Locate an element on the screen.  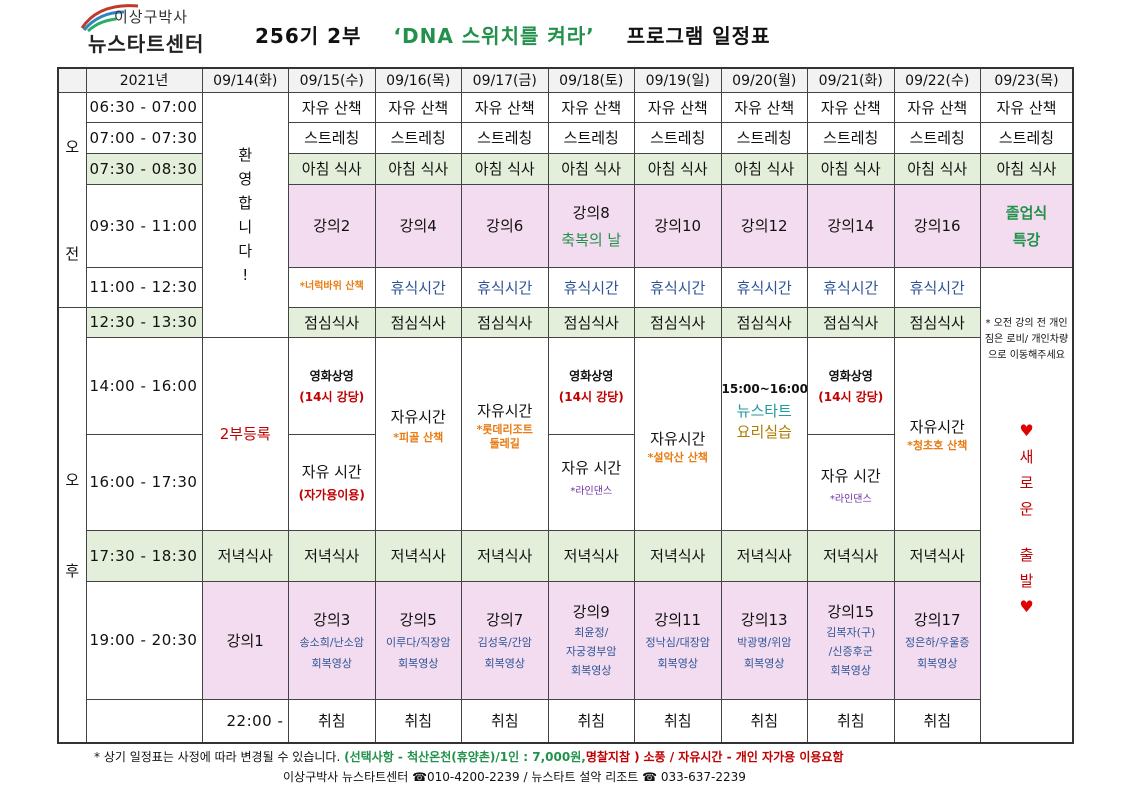
blessing-day: 축복의 날 is located at coordinates (591, 239).